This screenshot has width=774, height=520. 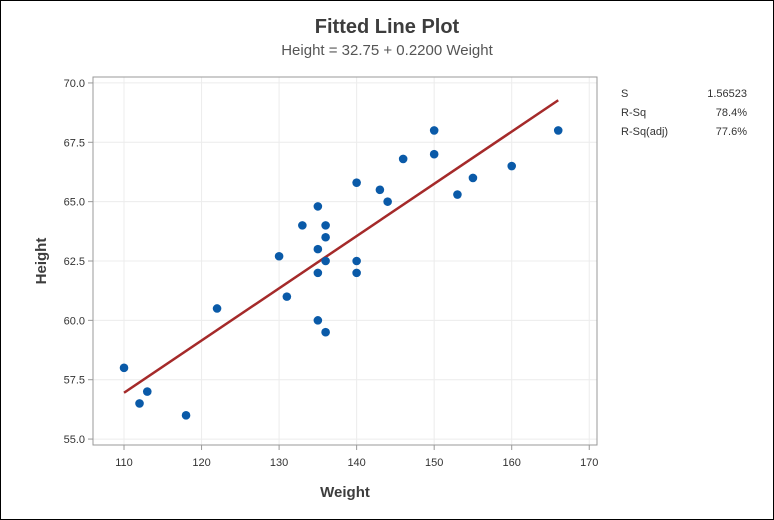 What do you see at coordinates (201, 463) in the screenshot?
I see `x-tick-label: 120` at bounding box center [201, 463].